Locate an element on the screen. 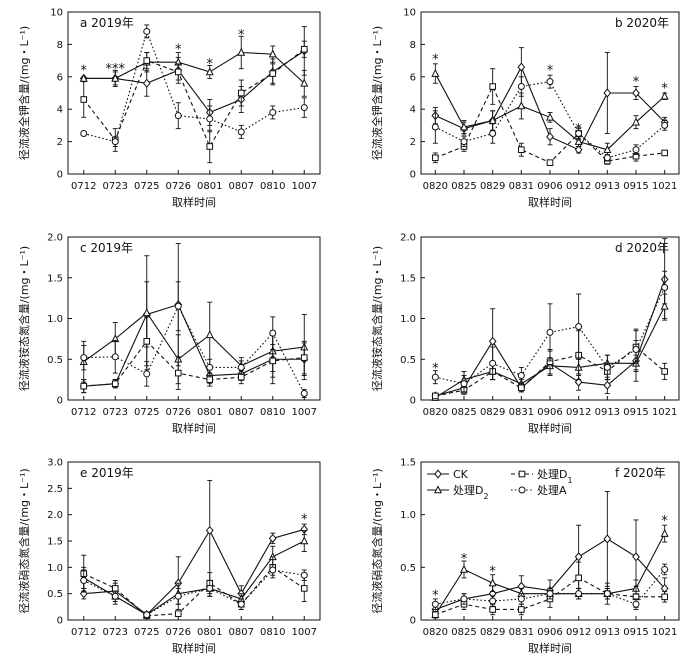 This screenshot has height=671, width=700. chart-5-series-line is located at coordinates (194, 578).